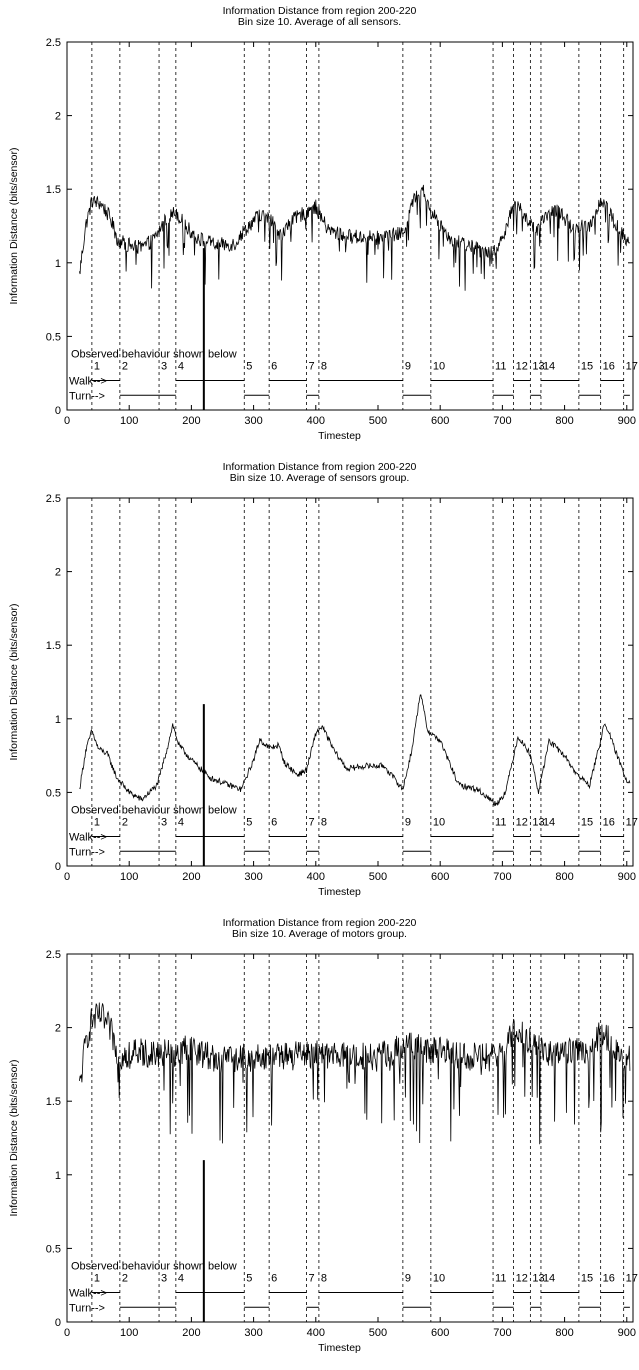  I want to click on segment-number-label: 5, so click(249, 823).